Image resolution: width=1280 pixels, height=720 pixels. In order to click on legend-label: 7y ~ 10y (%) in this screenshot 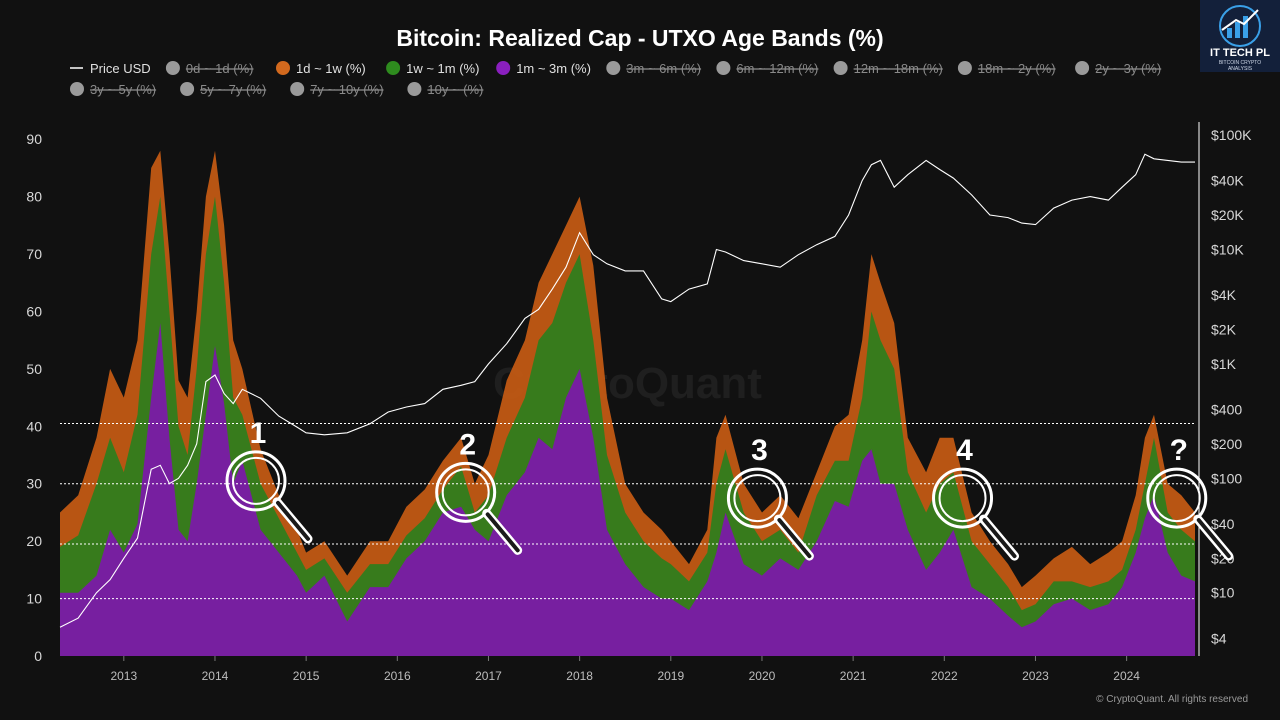, I will do `click(346, 89)`.